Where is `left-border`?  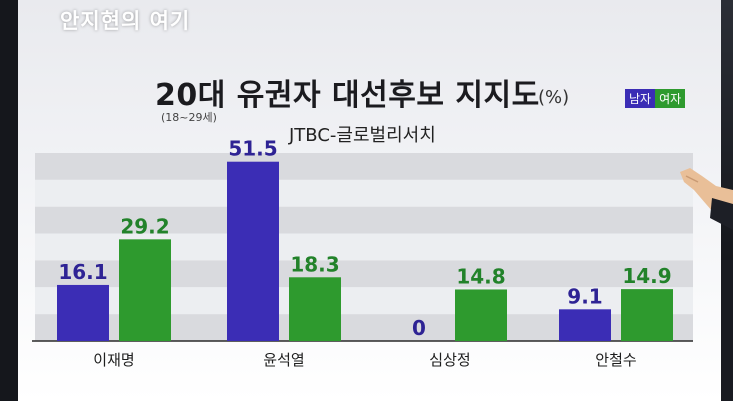
left-border is located at coordinates (9, 200).